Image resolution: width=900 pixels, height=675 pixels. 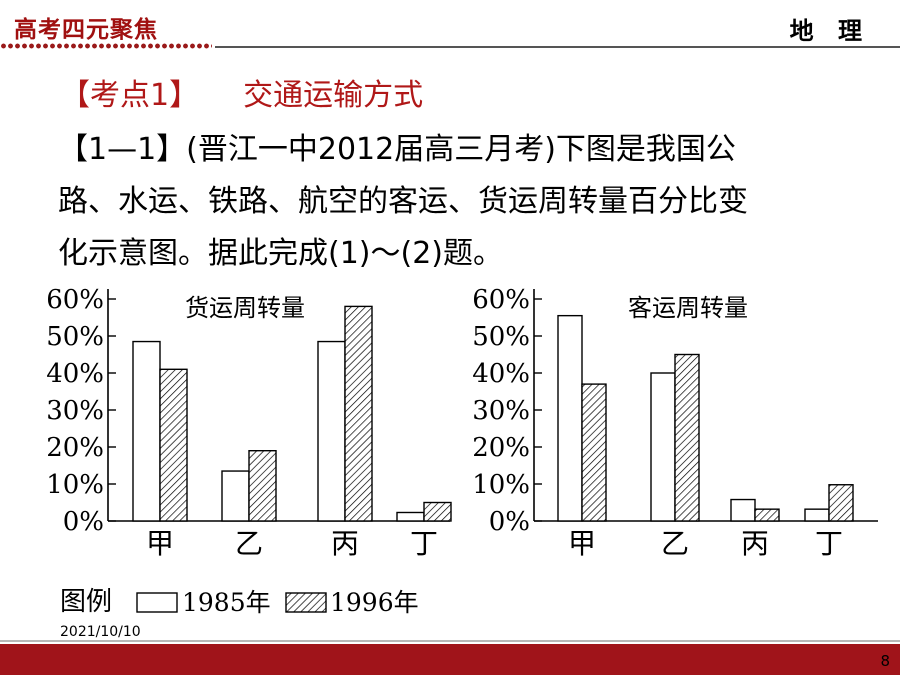 What do you see at coordinates (374, 602) in the screenshot?
I see `legend-item-label: 1996年` at bounding box center [374, 602].